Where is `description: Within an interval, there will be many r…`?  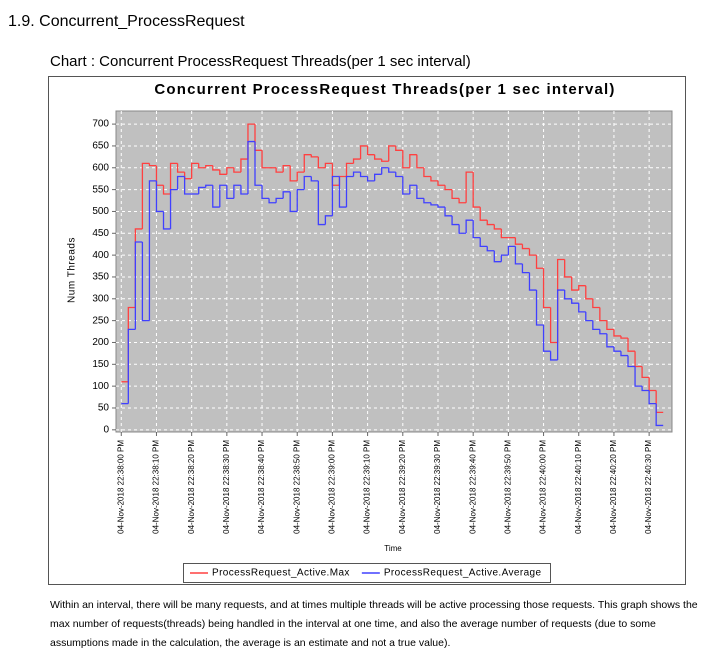
description: Within an interval, there will be many r… is located at coordinates (374, 624).